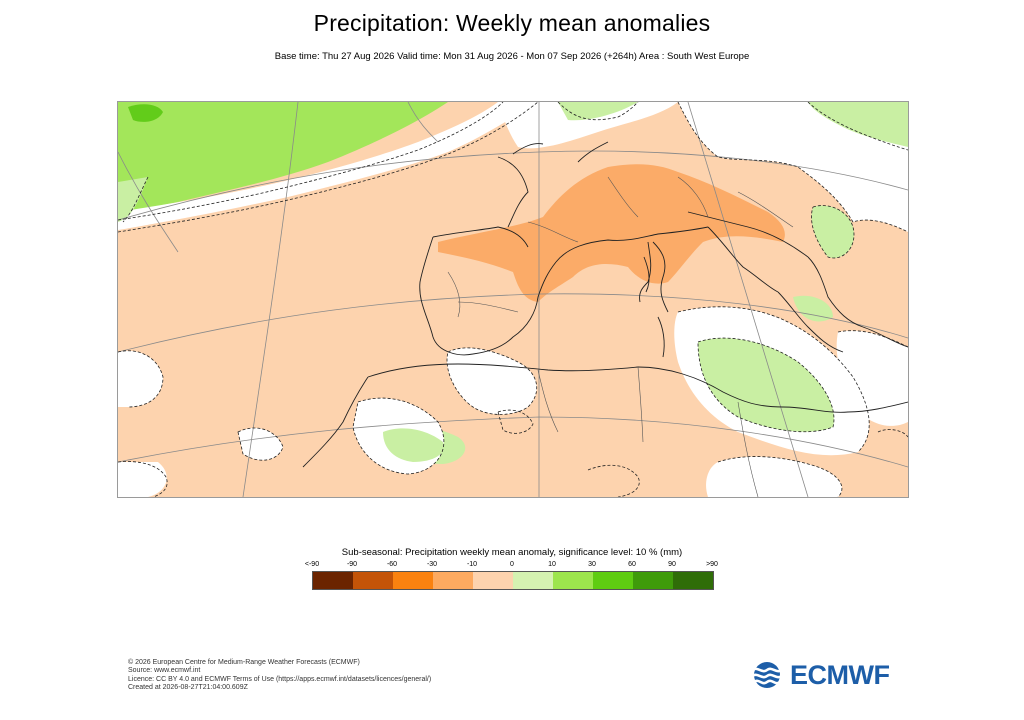 Image resolution: width=1024 pixels, height=720 pixels. What do you see at coordinates (672, 564) in the screenshot?
I see `legend-tick: 90` at bounding box center [672, 564].